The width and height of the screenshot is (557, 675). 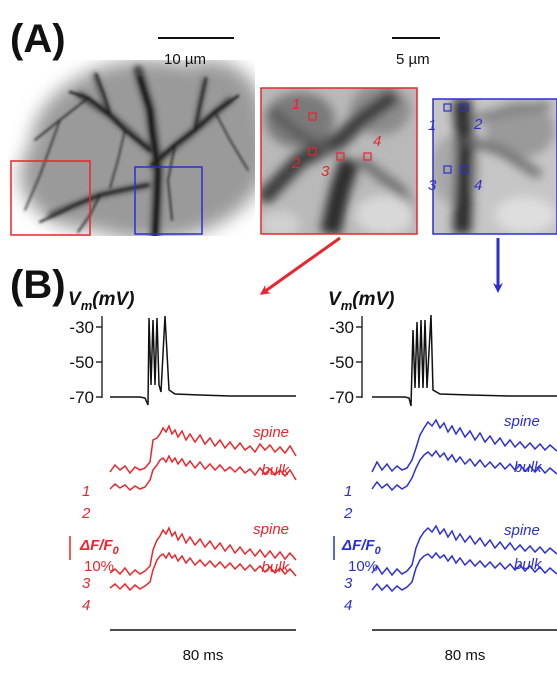 What do you see at coordinates (348, 513) in the screenshot?
I see `right-trace-num-2: 2` at bounding box center [348, 513].